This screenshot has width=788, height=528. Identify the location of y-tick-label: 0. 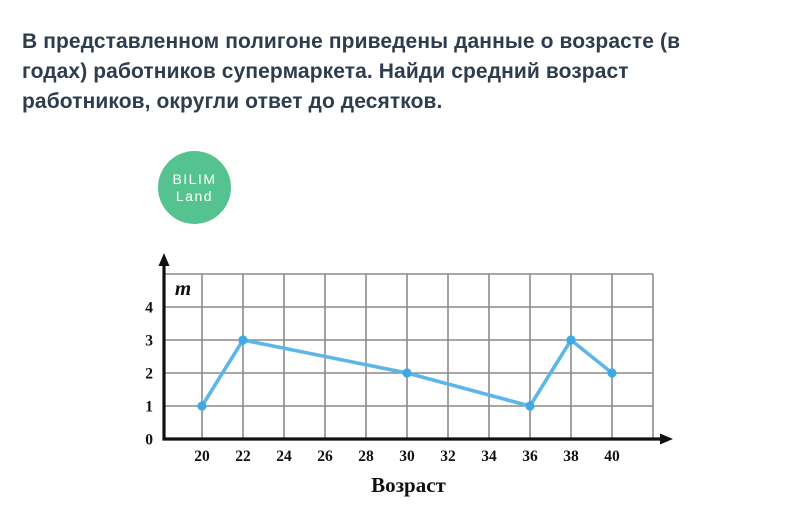
(149, 440).